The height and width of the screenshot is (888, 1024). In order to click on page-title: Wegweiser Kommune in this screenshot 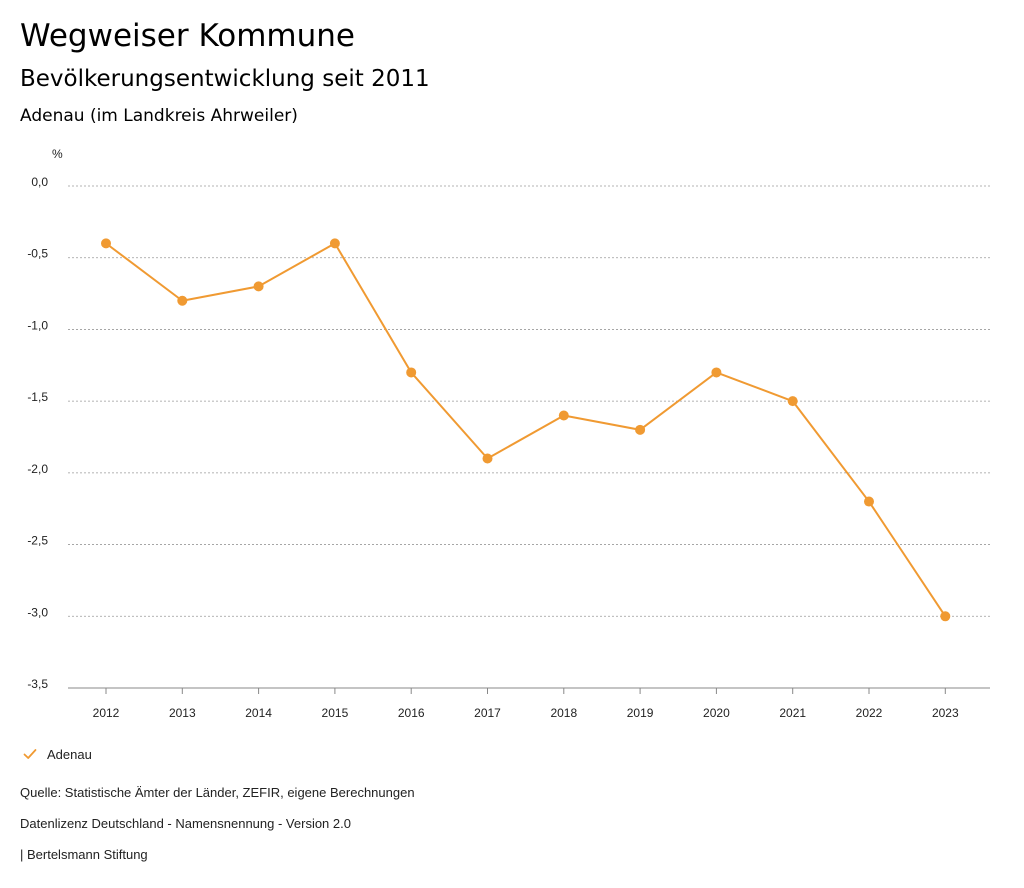, I will do `click(187, 36)`.